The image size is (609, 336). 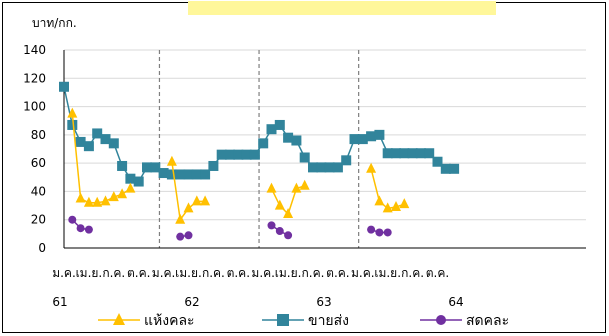 What do you see at coordinates (342, 8) in the screenshot?
I see `title-highlight` at bounding box center [342, 8].